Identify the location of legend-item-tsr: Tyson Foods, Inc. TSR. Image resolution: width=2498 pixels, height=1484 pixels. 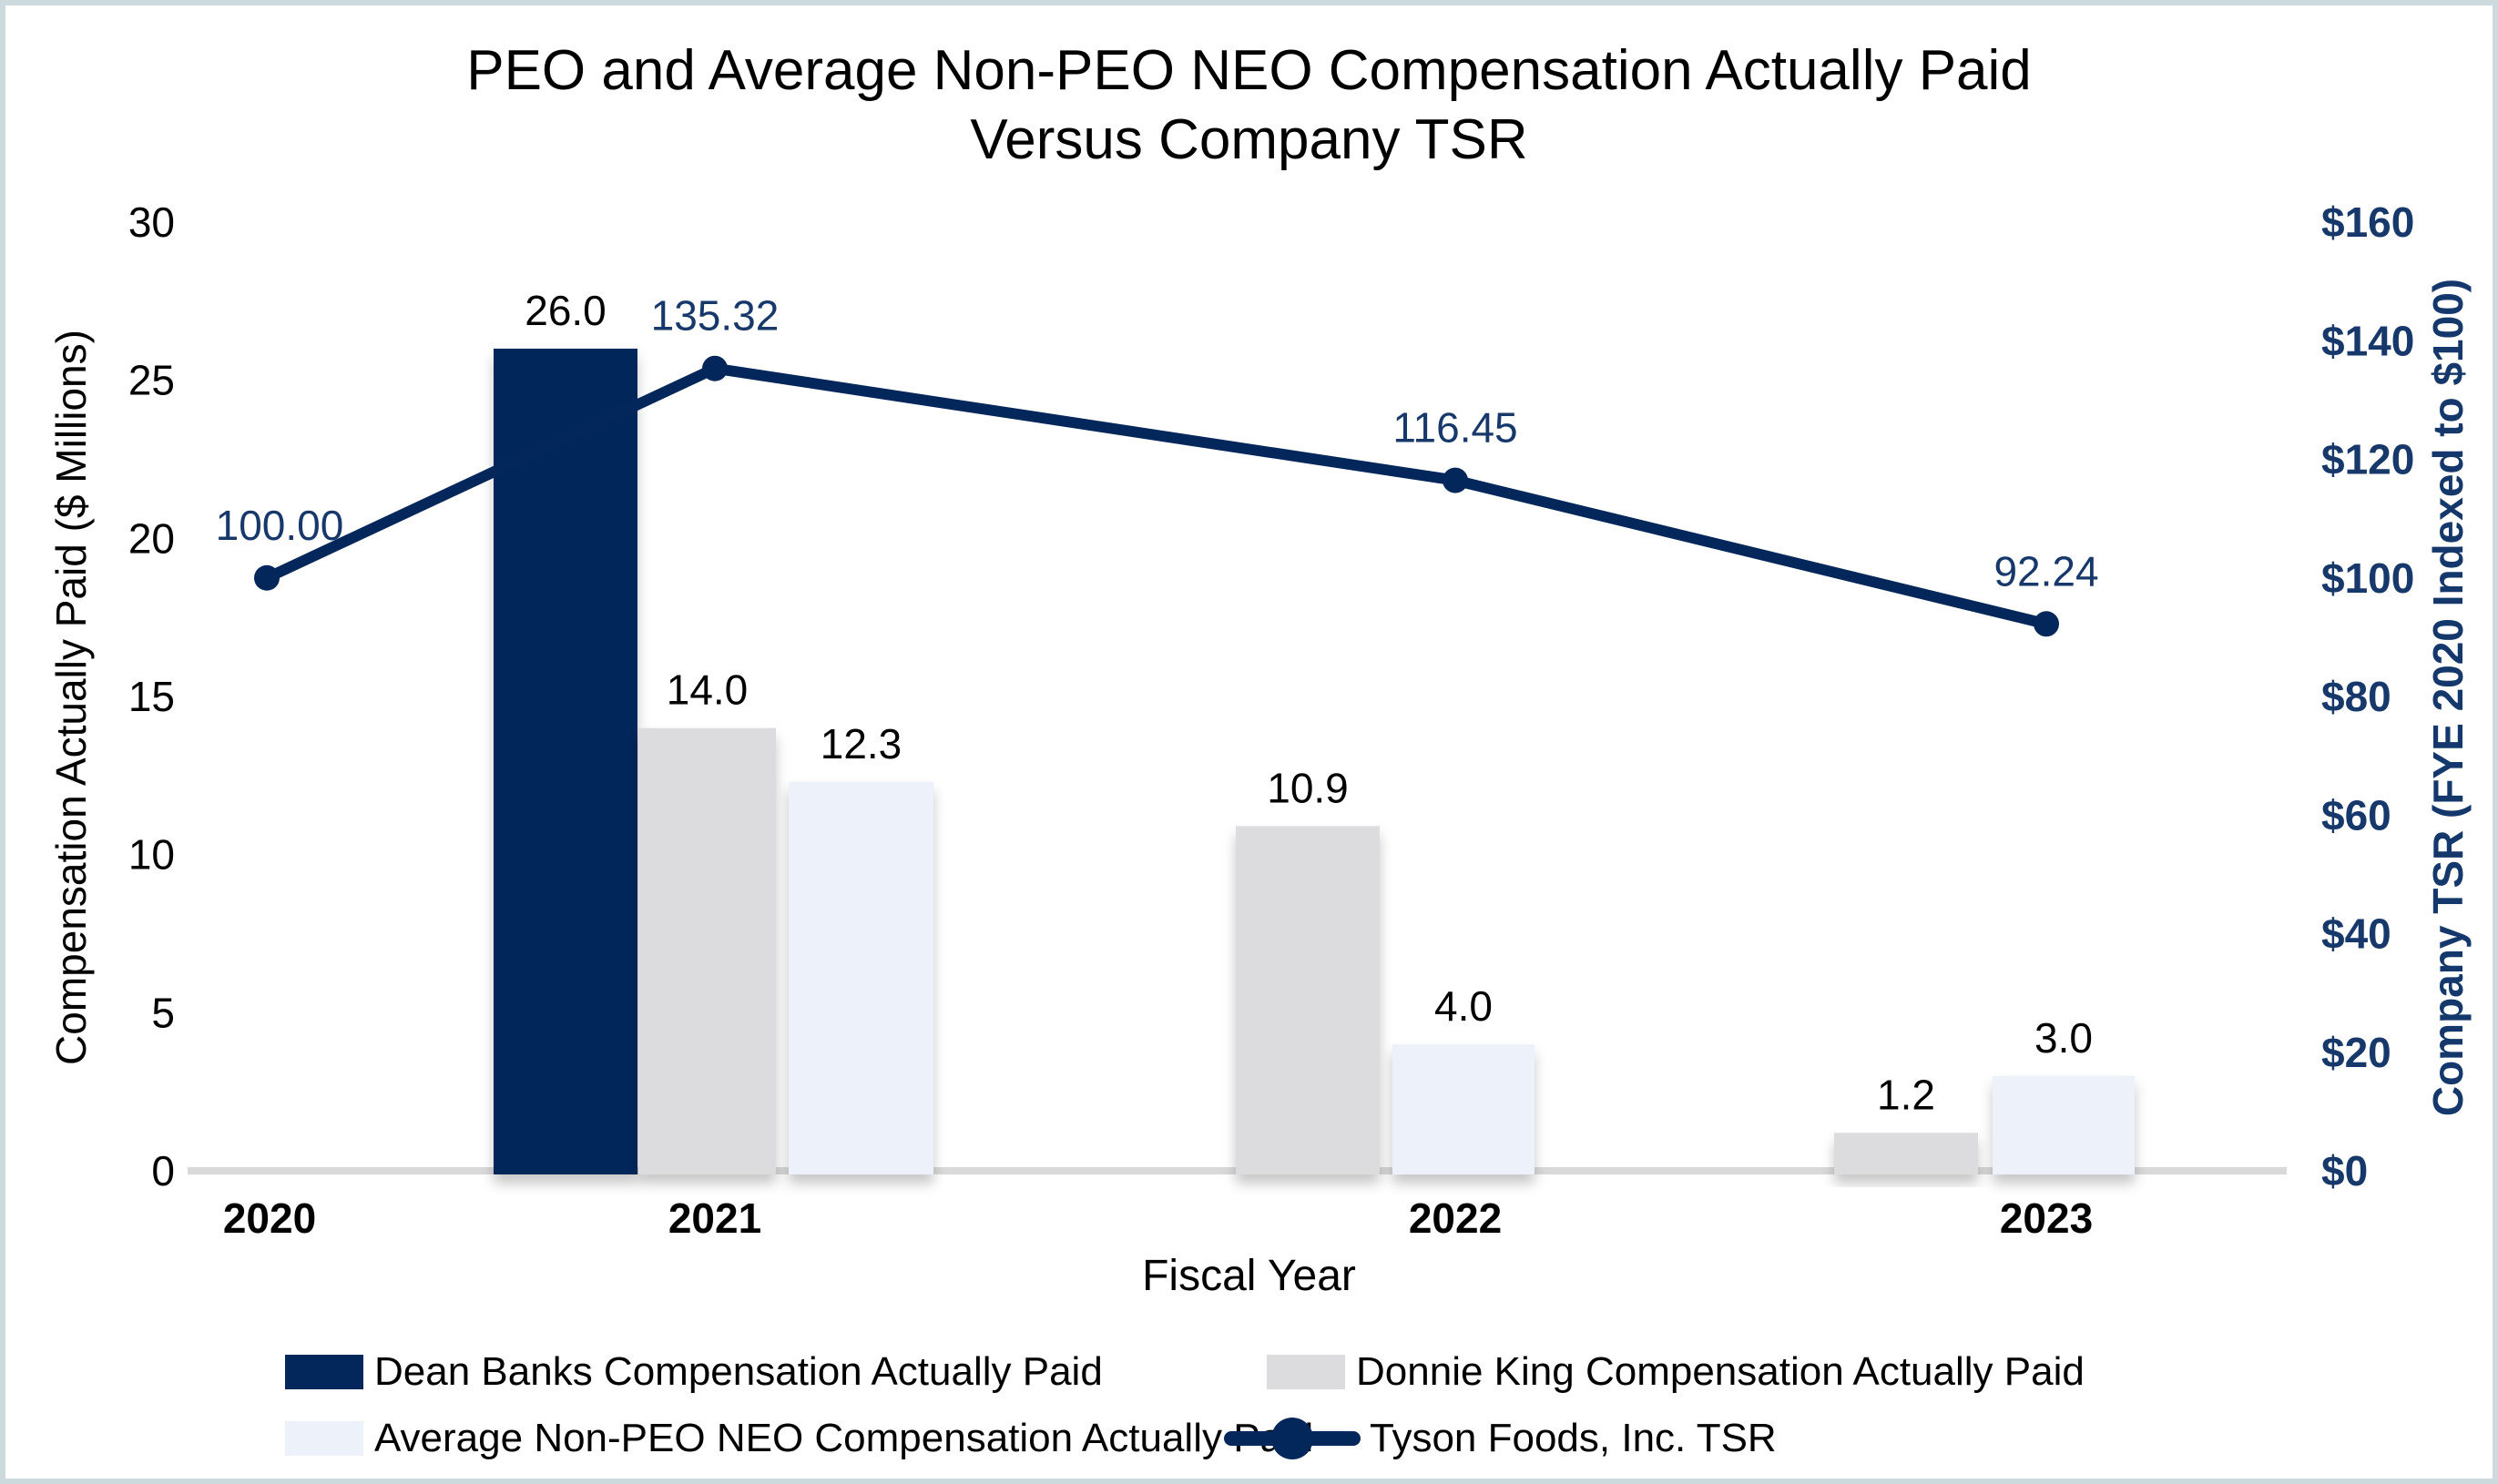
(1500, 1438).